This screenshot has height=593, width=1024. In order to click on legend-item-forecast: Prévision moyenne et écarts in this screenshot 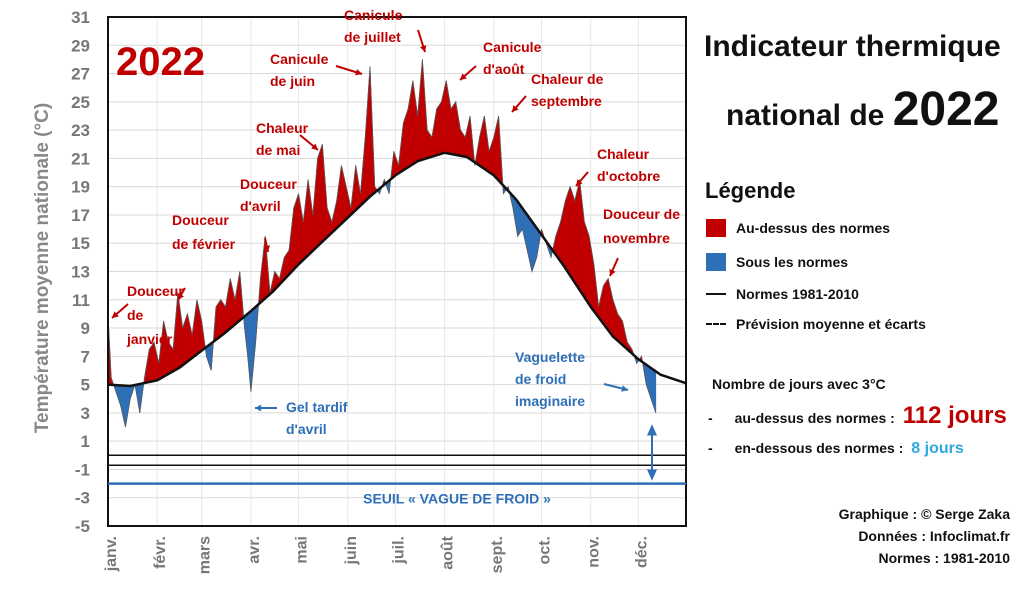, I will do `click(816, 324)`.